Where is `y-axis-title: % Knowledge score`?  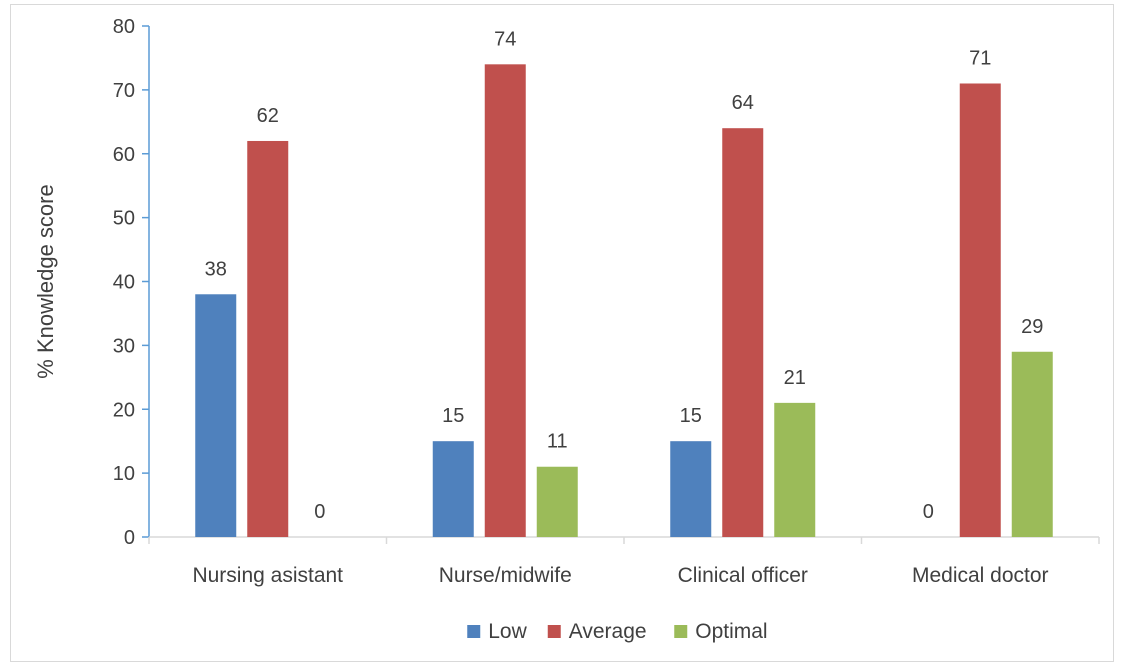 y-axis-title: % Knowledge score is located at coordinates (45, 281).